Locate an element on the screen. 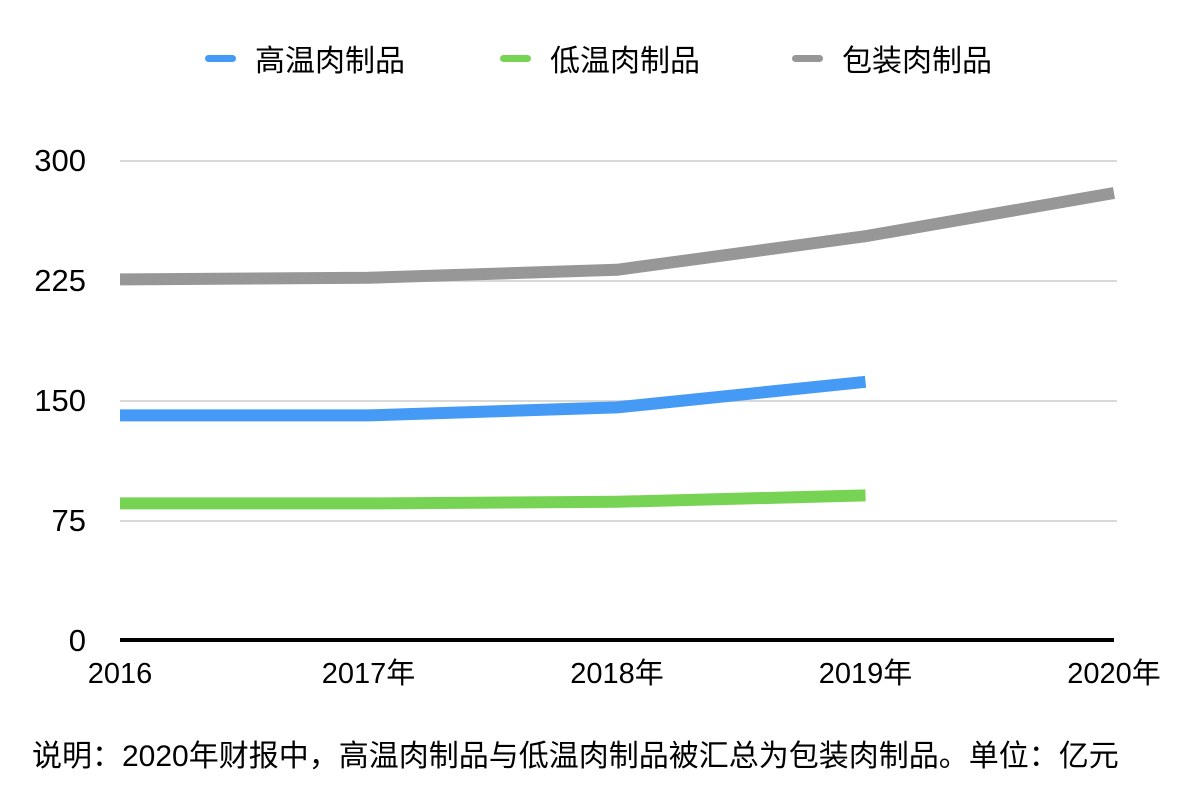  legend-label: 高温肉制品 is located at coordinates (330, 61).